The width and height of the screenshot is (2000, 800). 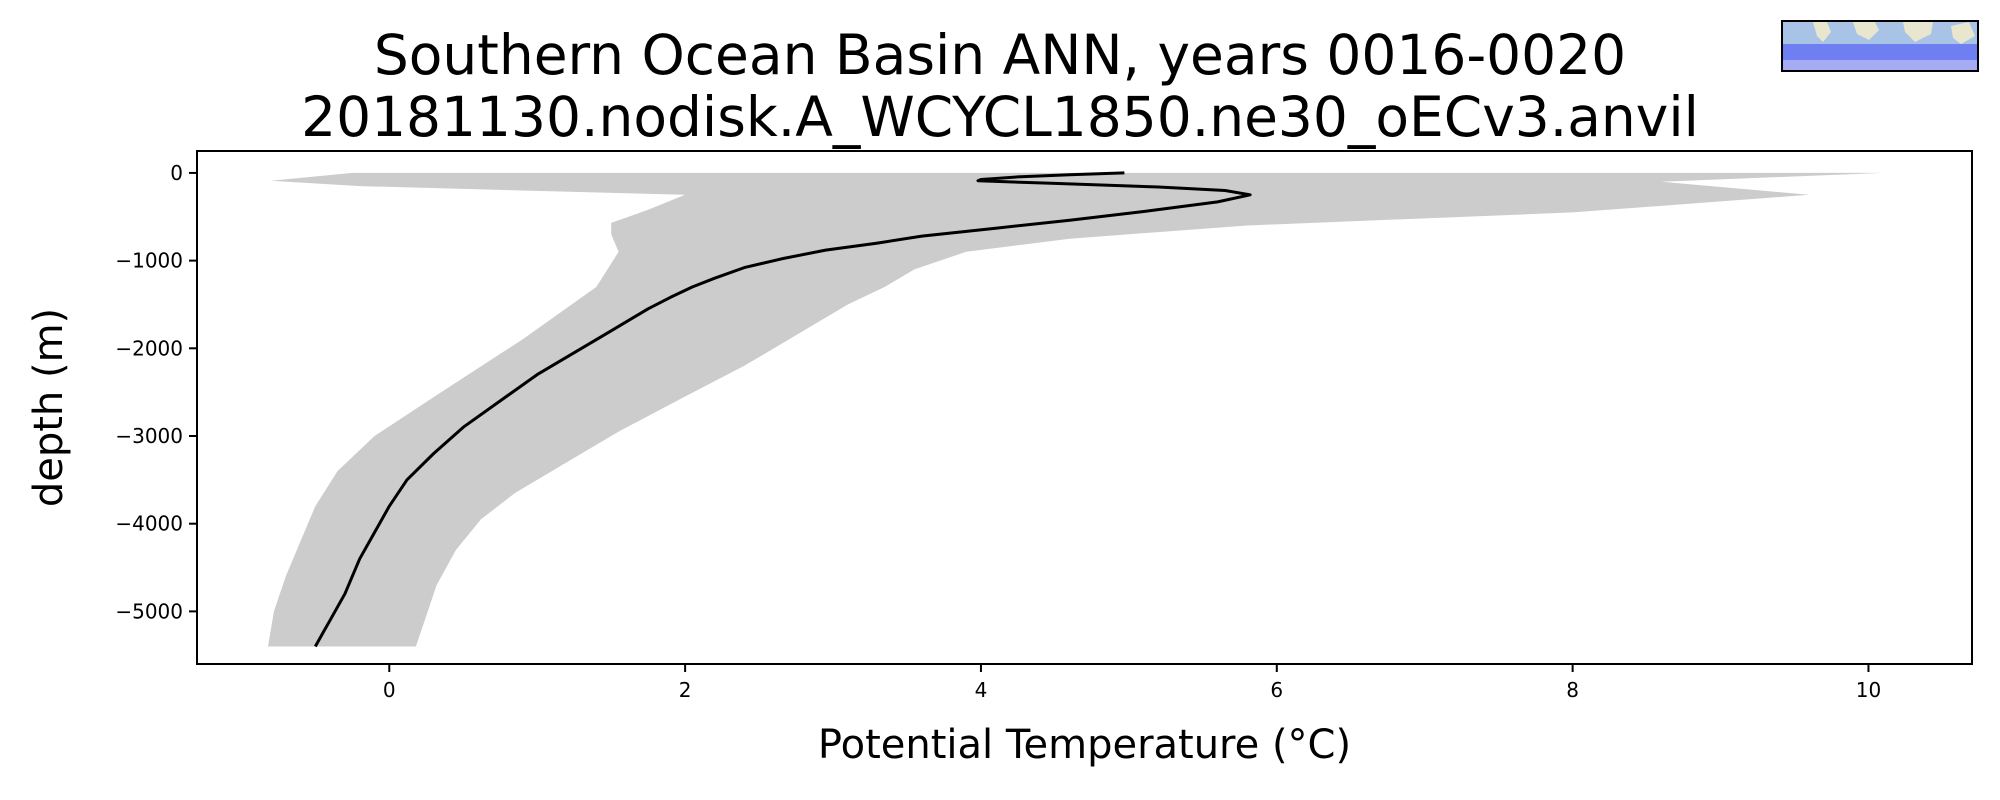 I want to click on y-tick-label: −4000, so click(x=149, y=524).